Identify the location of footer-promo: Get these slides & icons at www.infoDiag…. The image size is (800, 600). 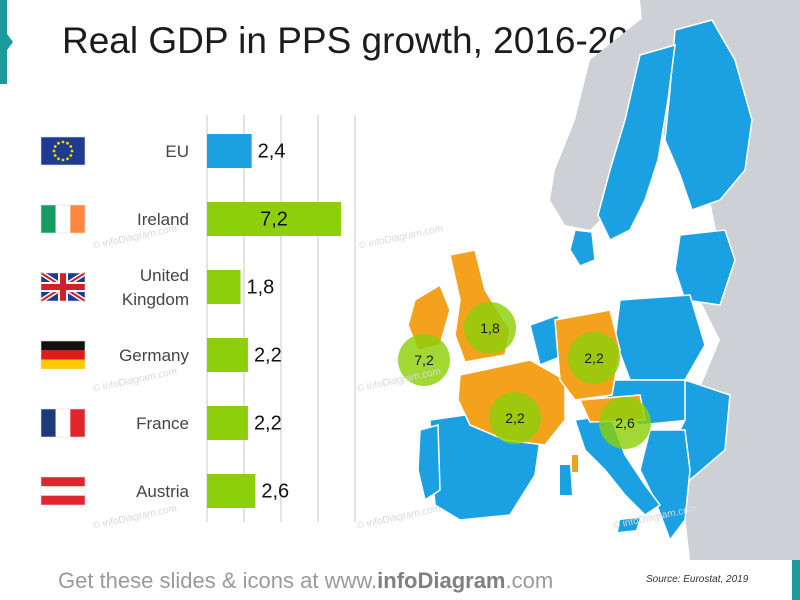
(305, 581).